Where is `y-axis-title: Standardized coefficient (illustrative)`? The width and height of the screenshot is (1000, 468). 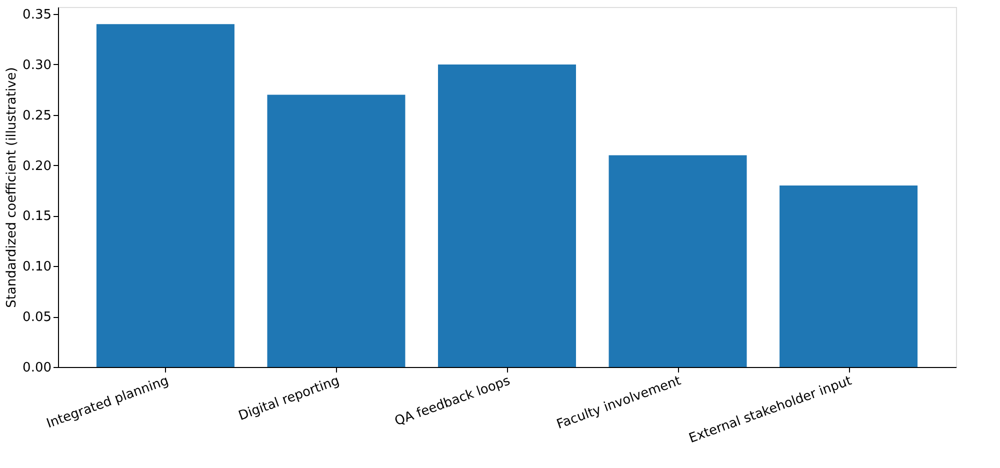 y-axis-title: Standardized coefficient (illustrative) is located at coordinates (12, 187).